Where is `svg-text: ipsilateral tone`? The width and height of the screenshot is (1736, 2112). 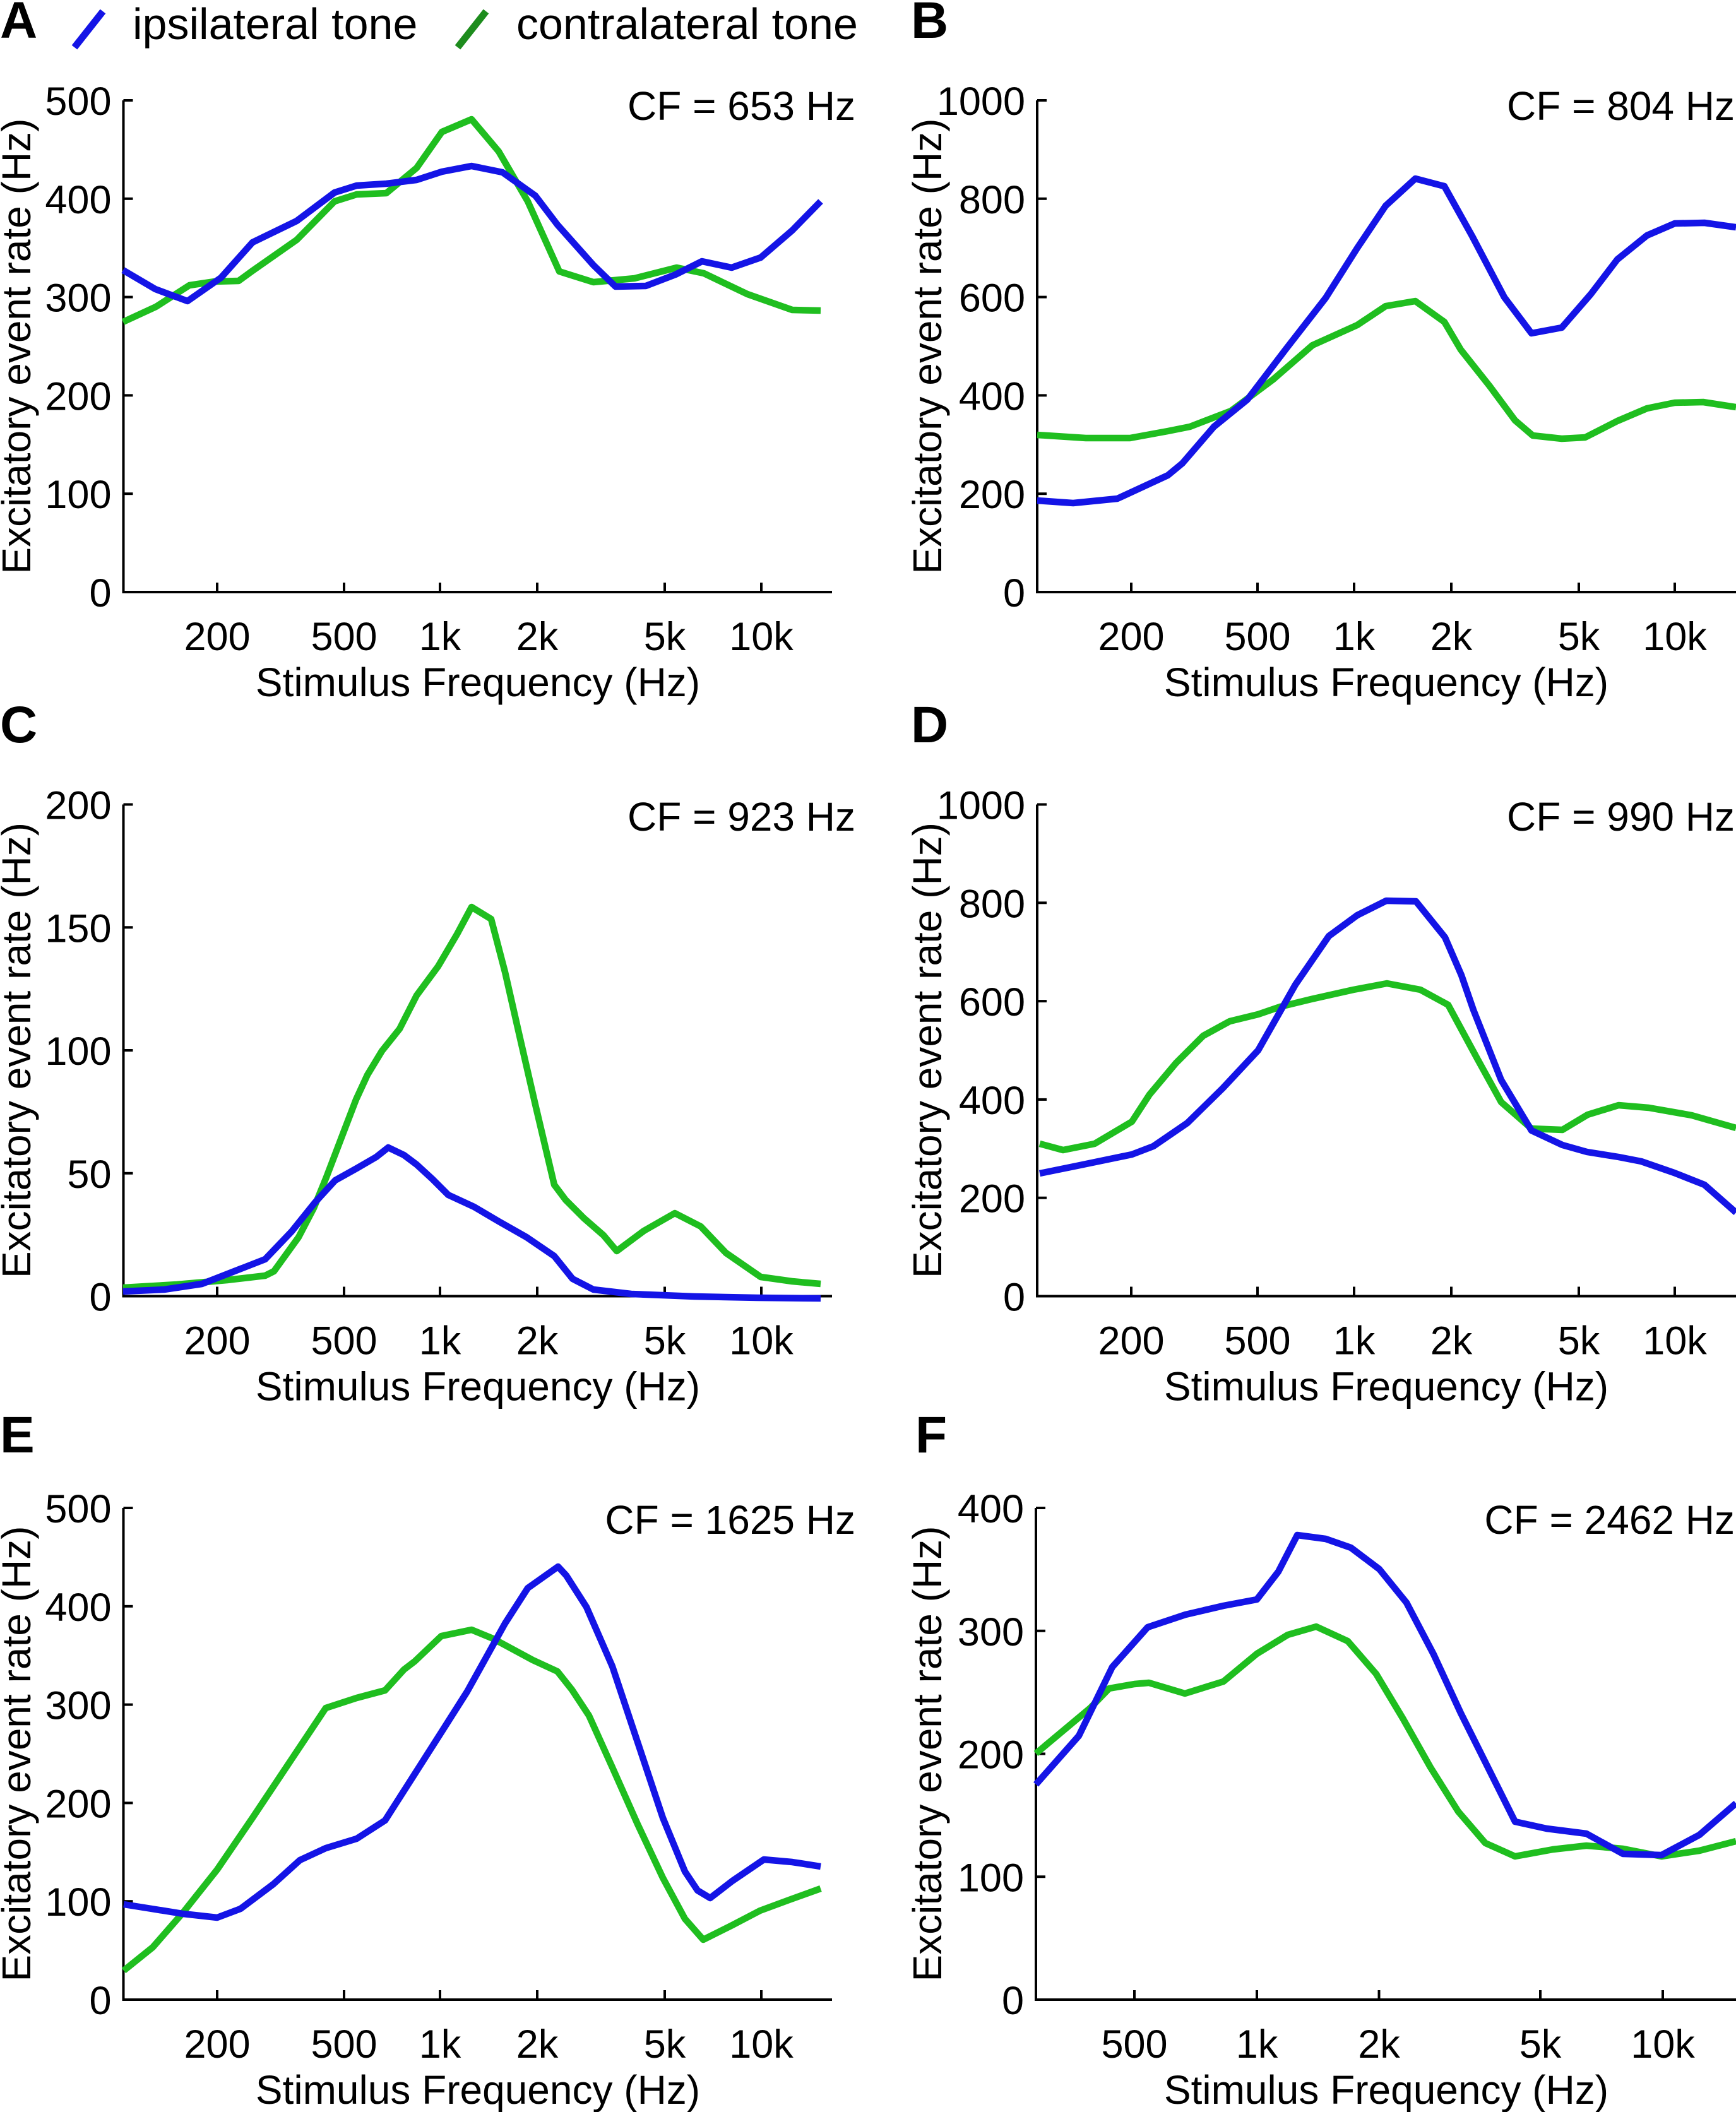
svg-text: ipsilateral tone is located at coordinates (275, 24).